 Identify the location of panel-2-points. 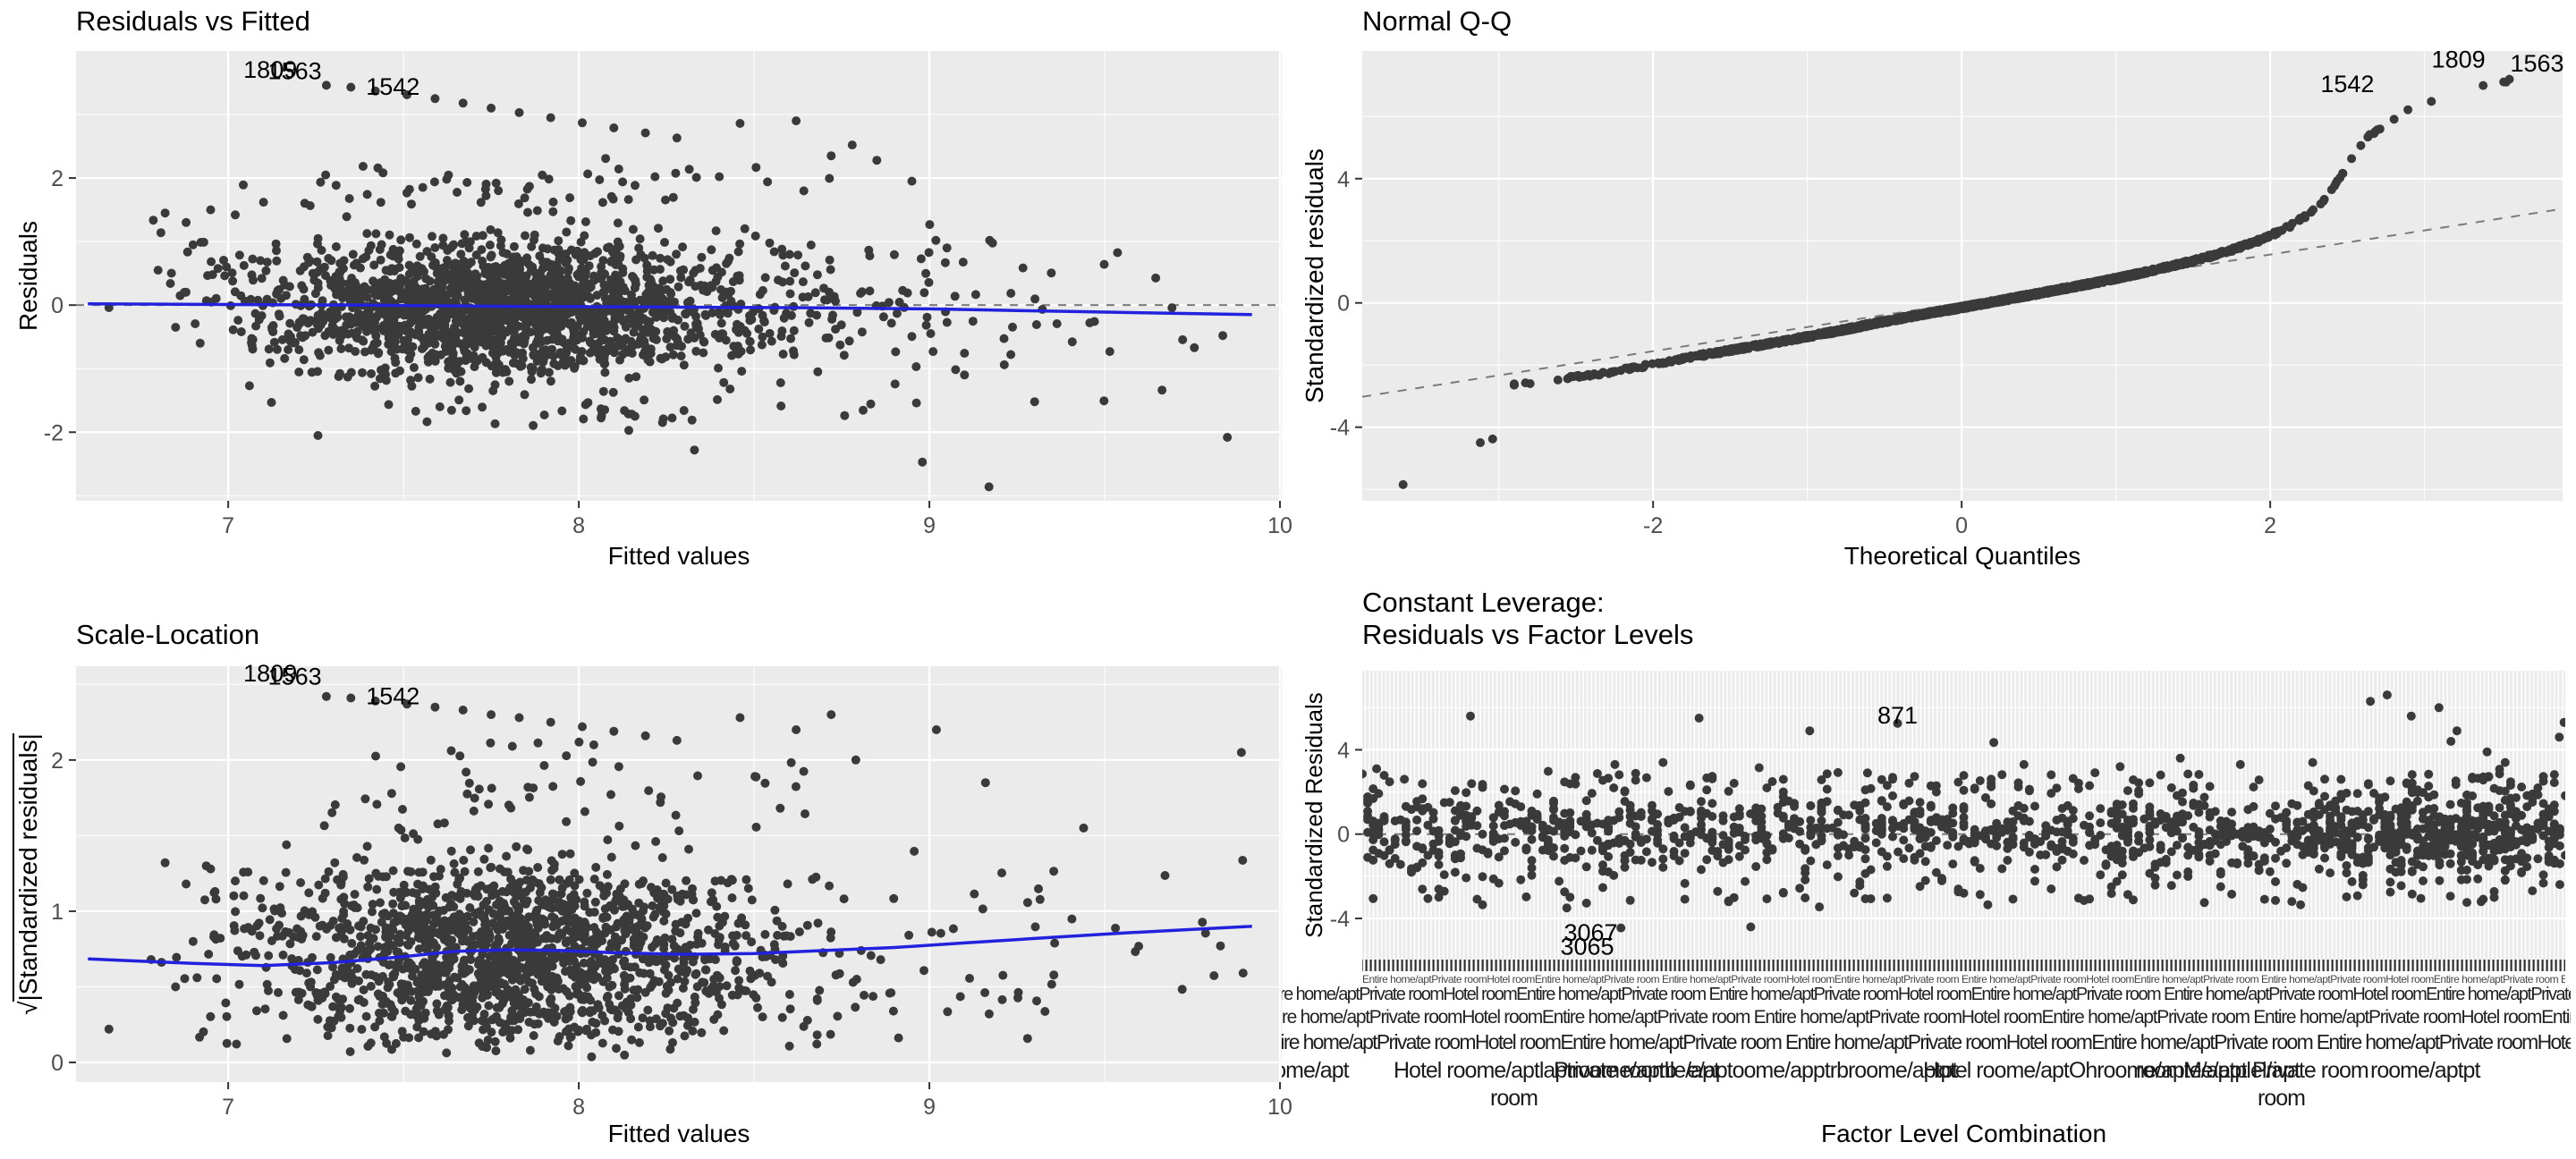
(676, 876).